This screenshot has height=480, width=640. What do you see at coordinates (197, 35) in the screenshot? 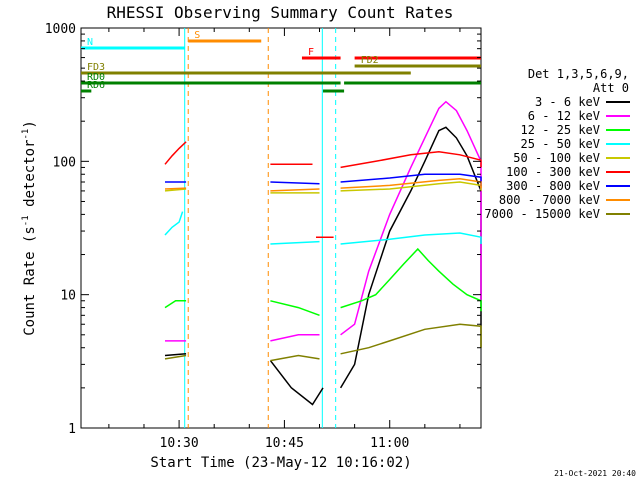
I see `flag-bar-label: S` at bounding box center [197, 35].